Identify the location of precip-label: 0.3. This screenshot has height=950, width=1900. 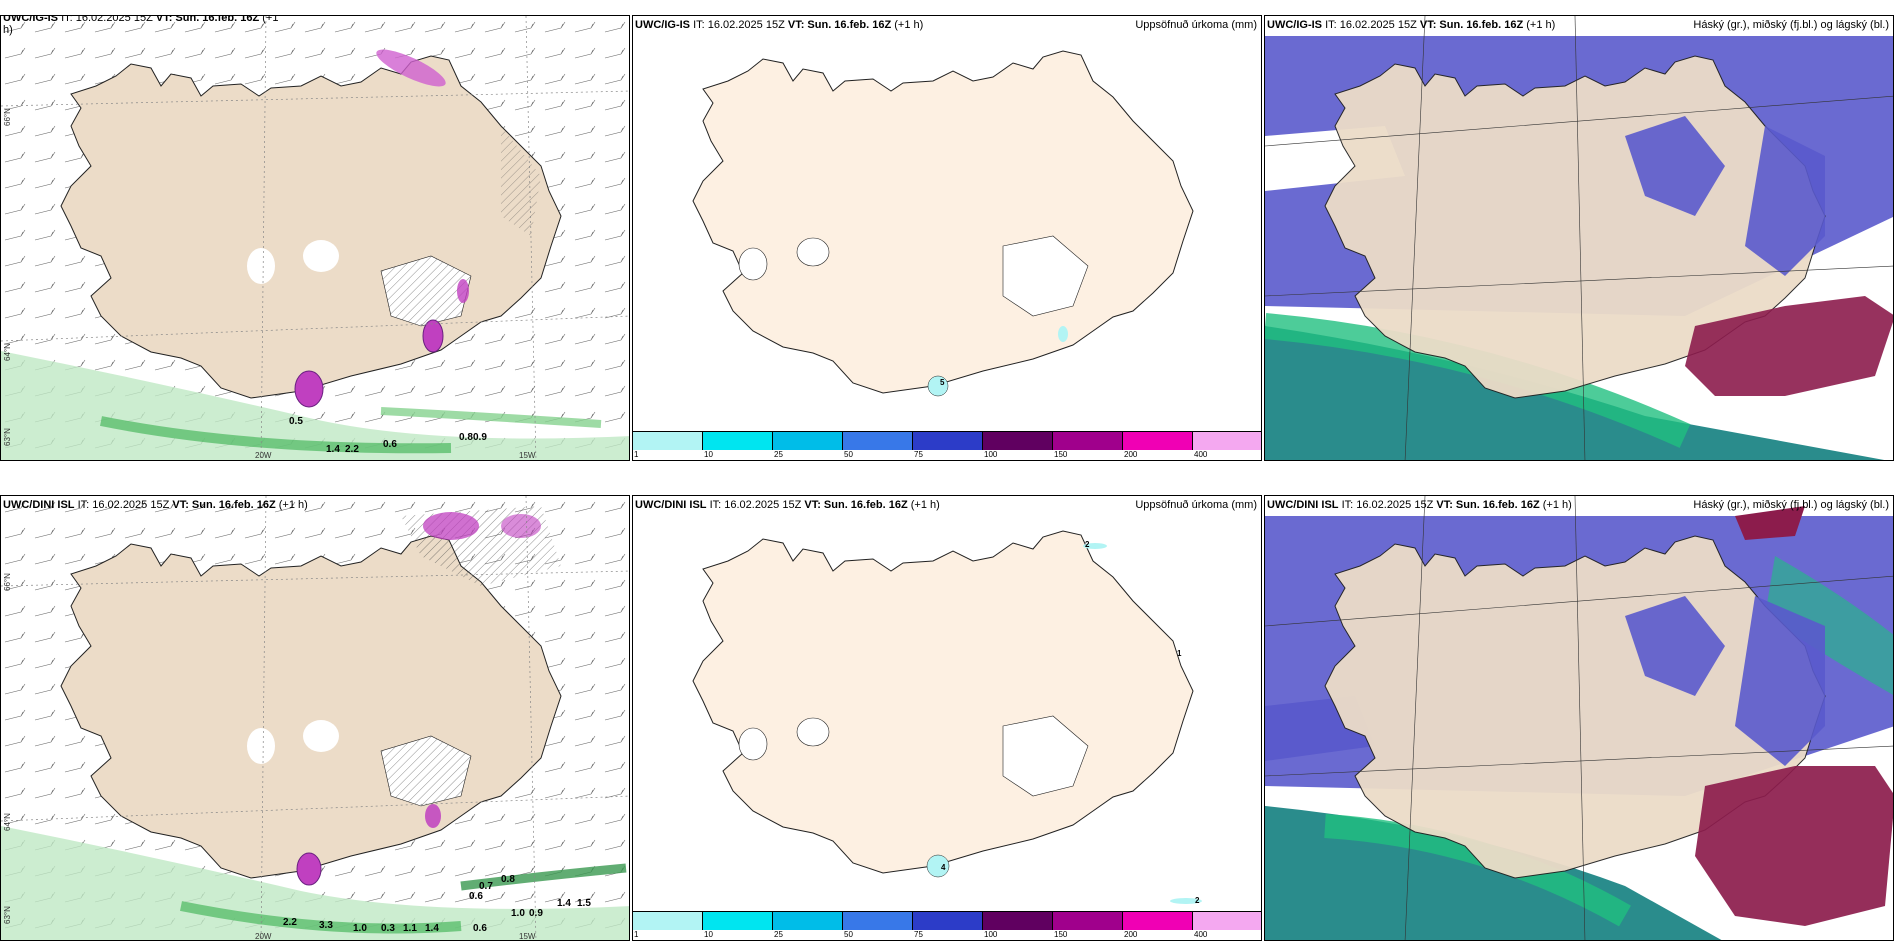
(388, 928).